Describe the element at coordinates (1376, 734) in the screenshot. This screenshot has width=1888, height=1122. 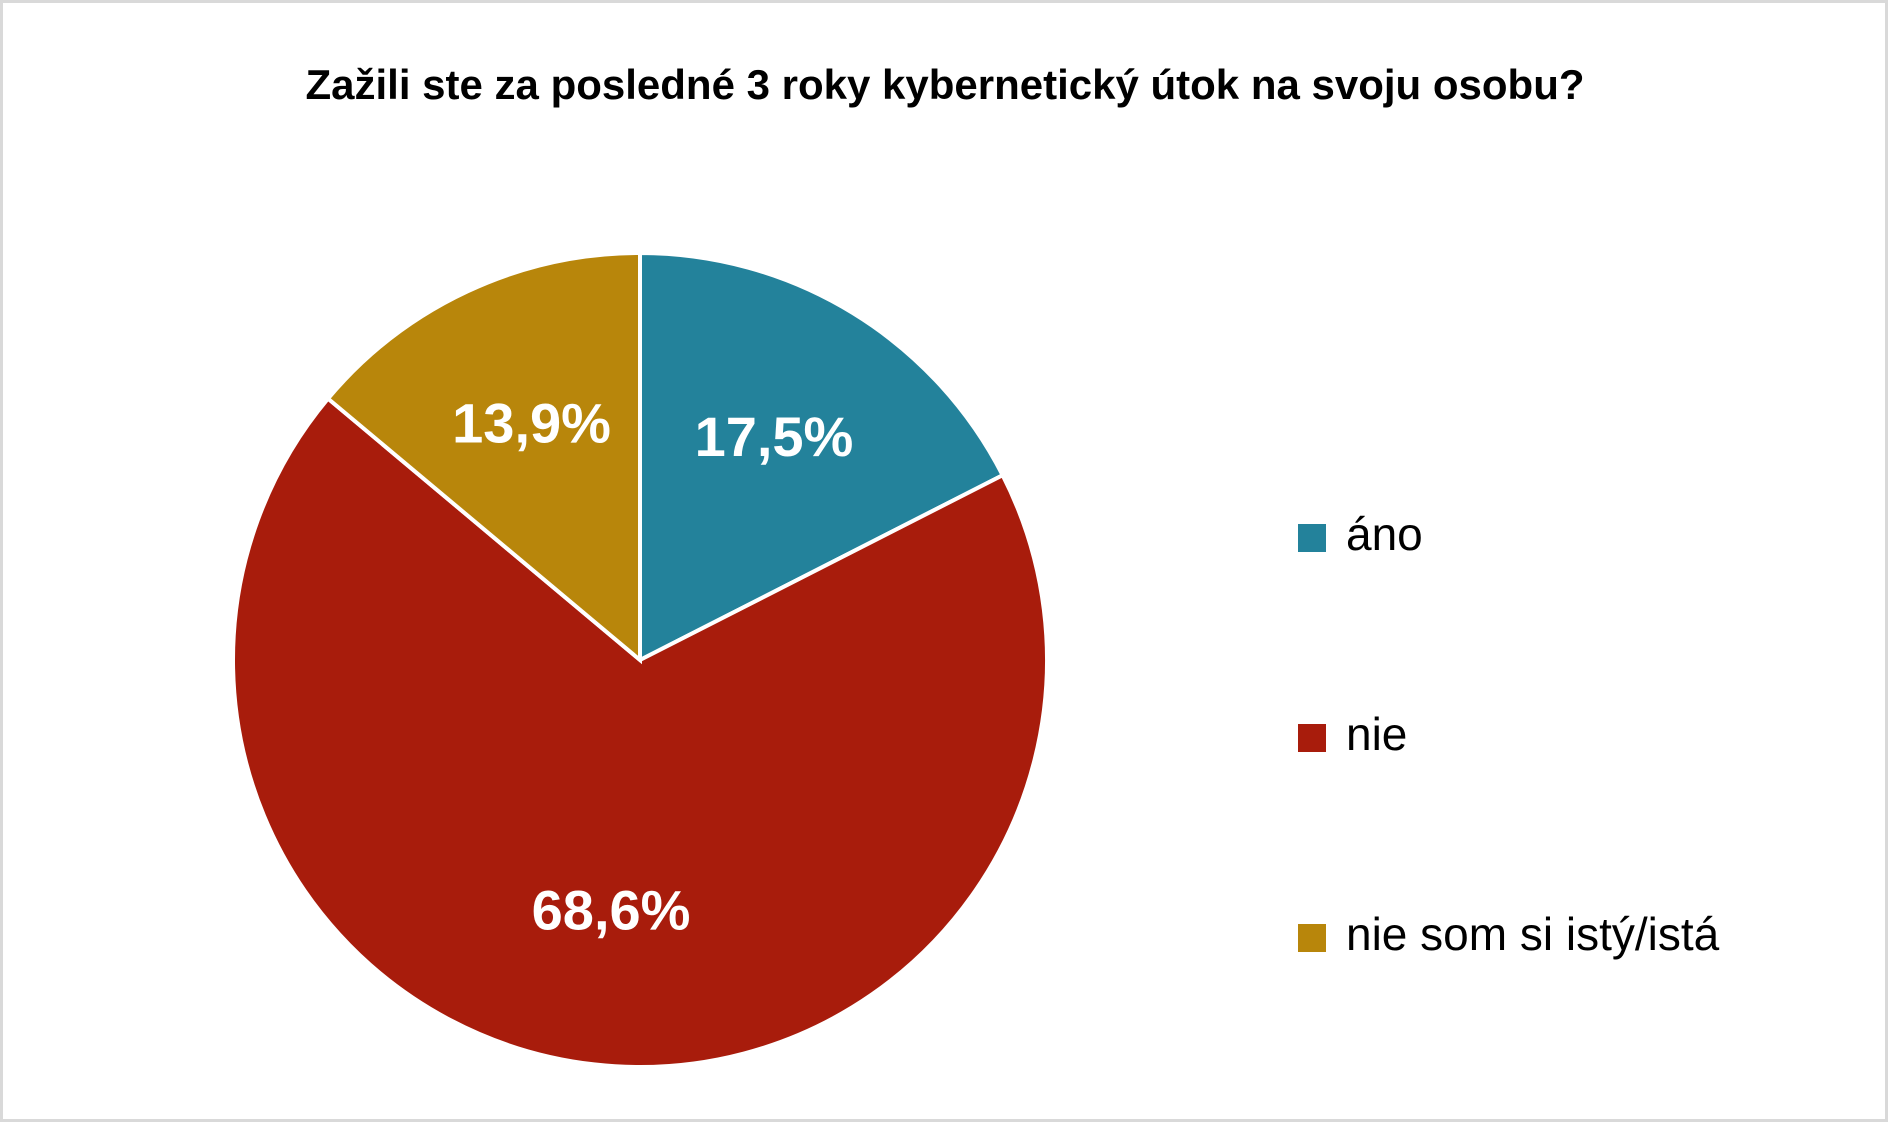
I see `legend-label: nie` at that location.